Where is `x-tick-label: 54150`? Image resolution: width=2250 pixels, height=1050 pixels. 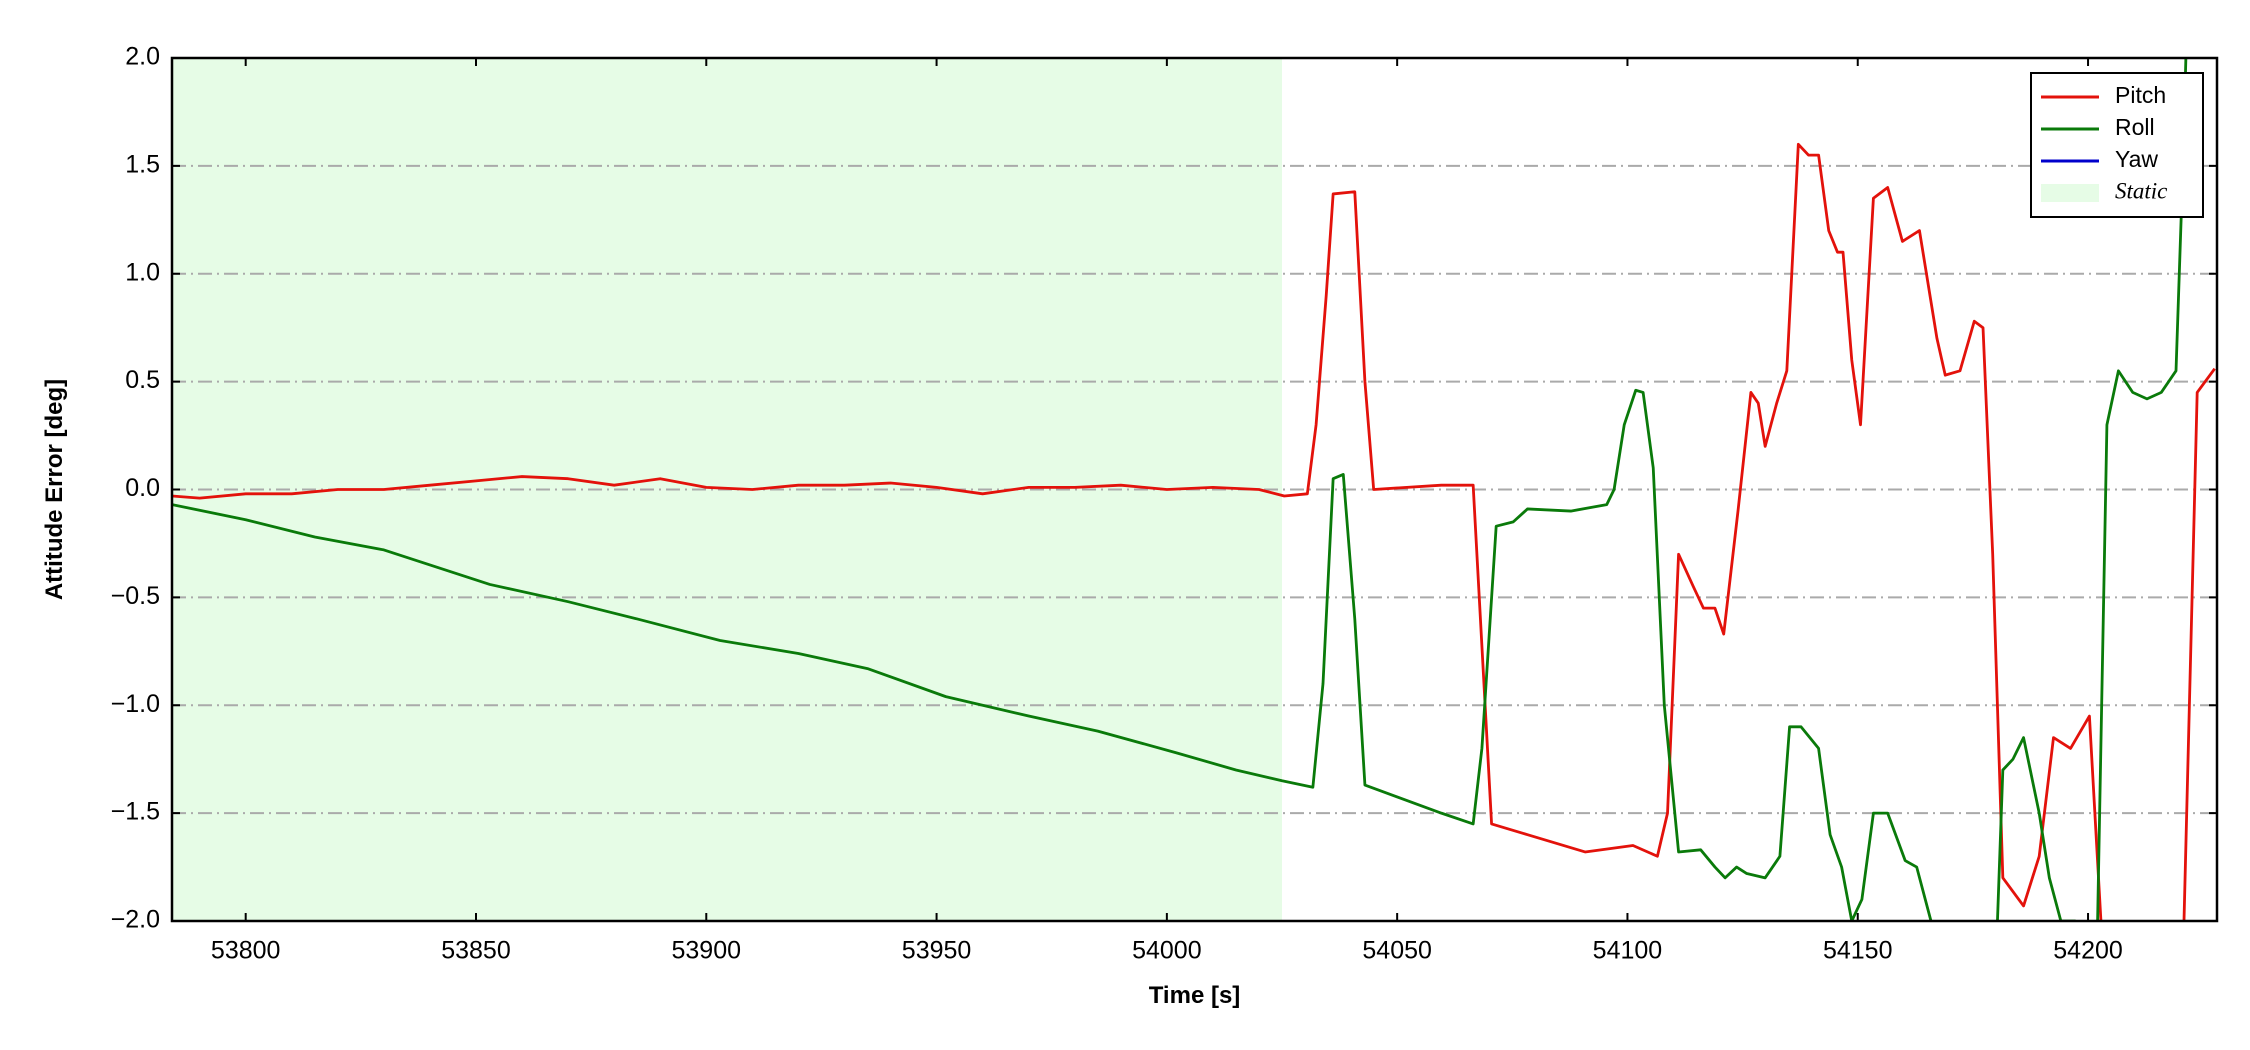
x-tick-label: 54150 is located at coordinates (1858, 951).